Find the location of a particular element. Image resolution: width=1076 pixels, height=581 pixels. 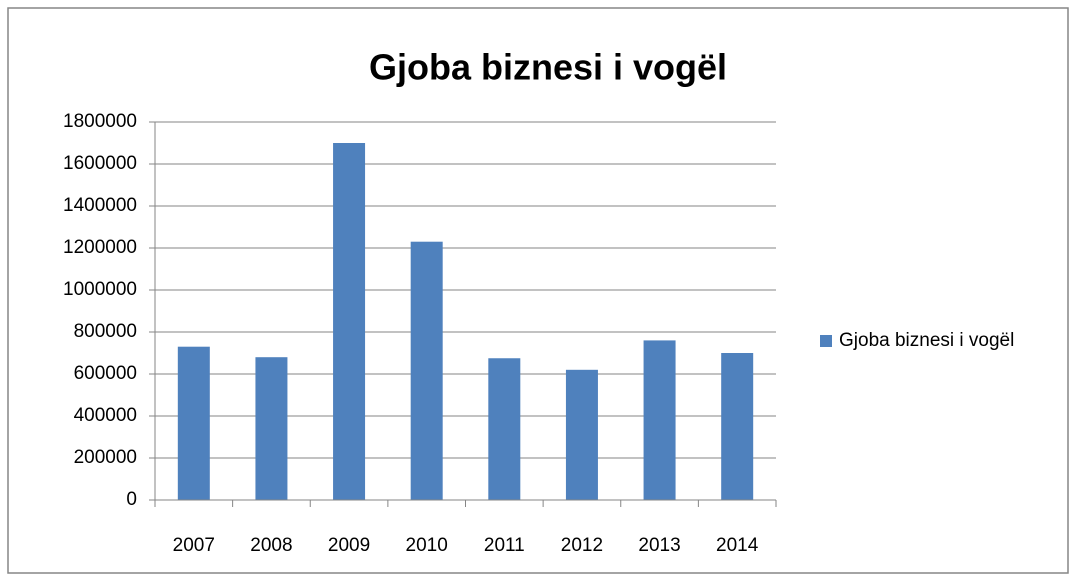

y-tick-label: 1800000 is located at coordinates (100, 121).